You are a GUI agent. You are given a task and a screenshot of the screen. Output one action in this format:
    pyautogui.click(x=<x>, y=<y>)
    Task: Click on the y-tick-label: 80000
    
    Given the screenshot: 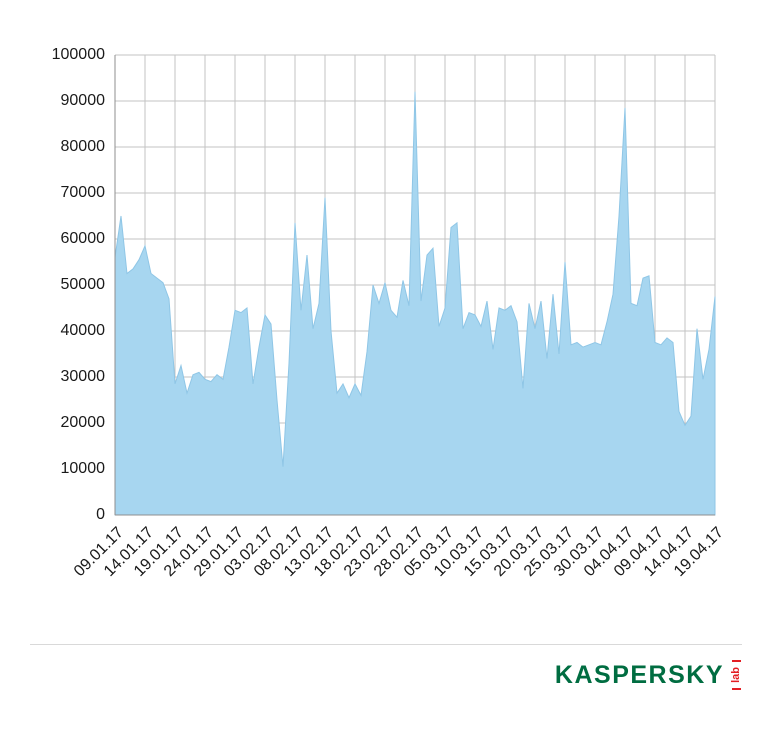 What is the action you would take?
    pyautogui.click(x=83, y=146)
    